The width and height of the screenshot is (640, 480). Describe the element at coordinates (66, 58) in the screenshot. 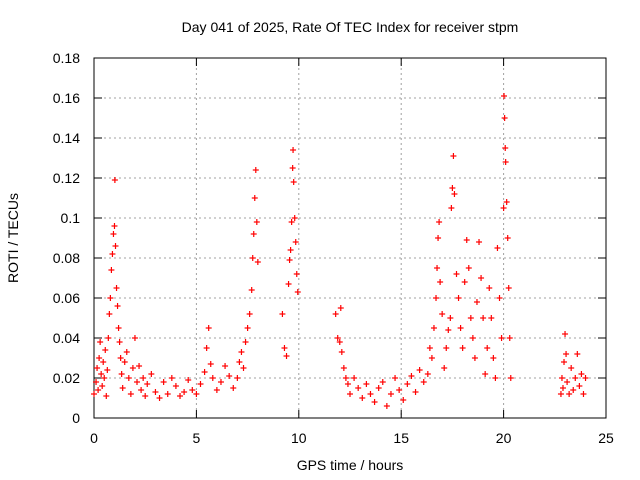

I see `y-tick-label: 0.18` at that location.